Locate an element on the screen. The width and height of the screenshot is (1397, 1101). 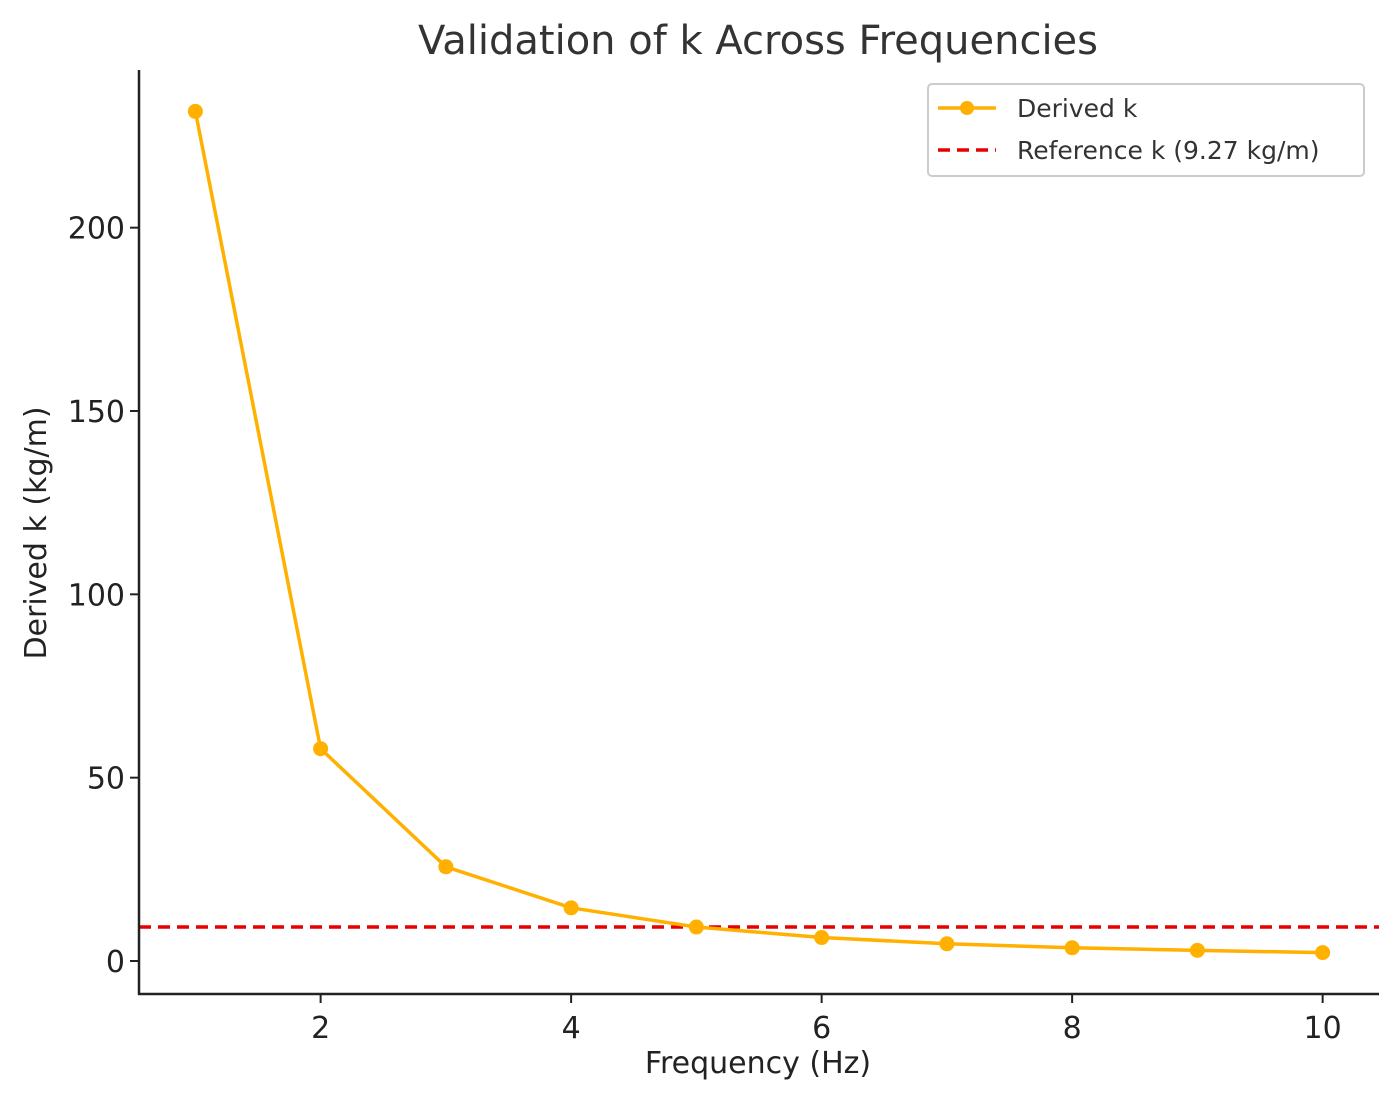
y-tick-label: 0 is located at coordinates (115, 962).